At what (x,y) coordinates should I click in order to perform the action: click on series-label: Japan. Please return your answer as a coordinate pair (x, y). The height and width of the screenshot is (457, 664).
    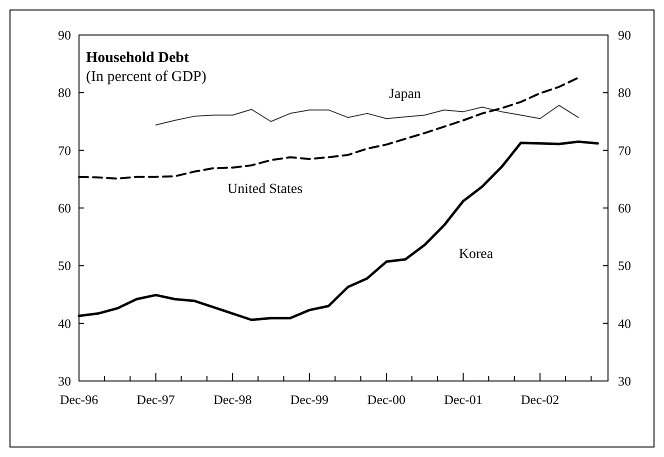
    Looking at the image, I should click on (405, 94).